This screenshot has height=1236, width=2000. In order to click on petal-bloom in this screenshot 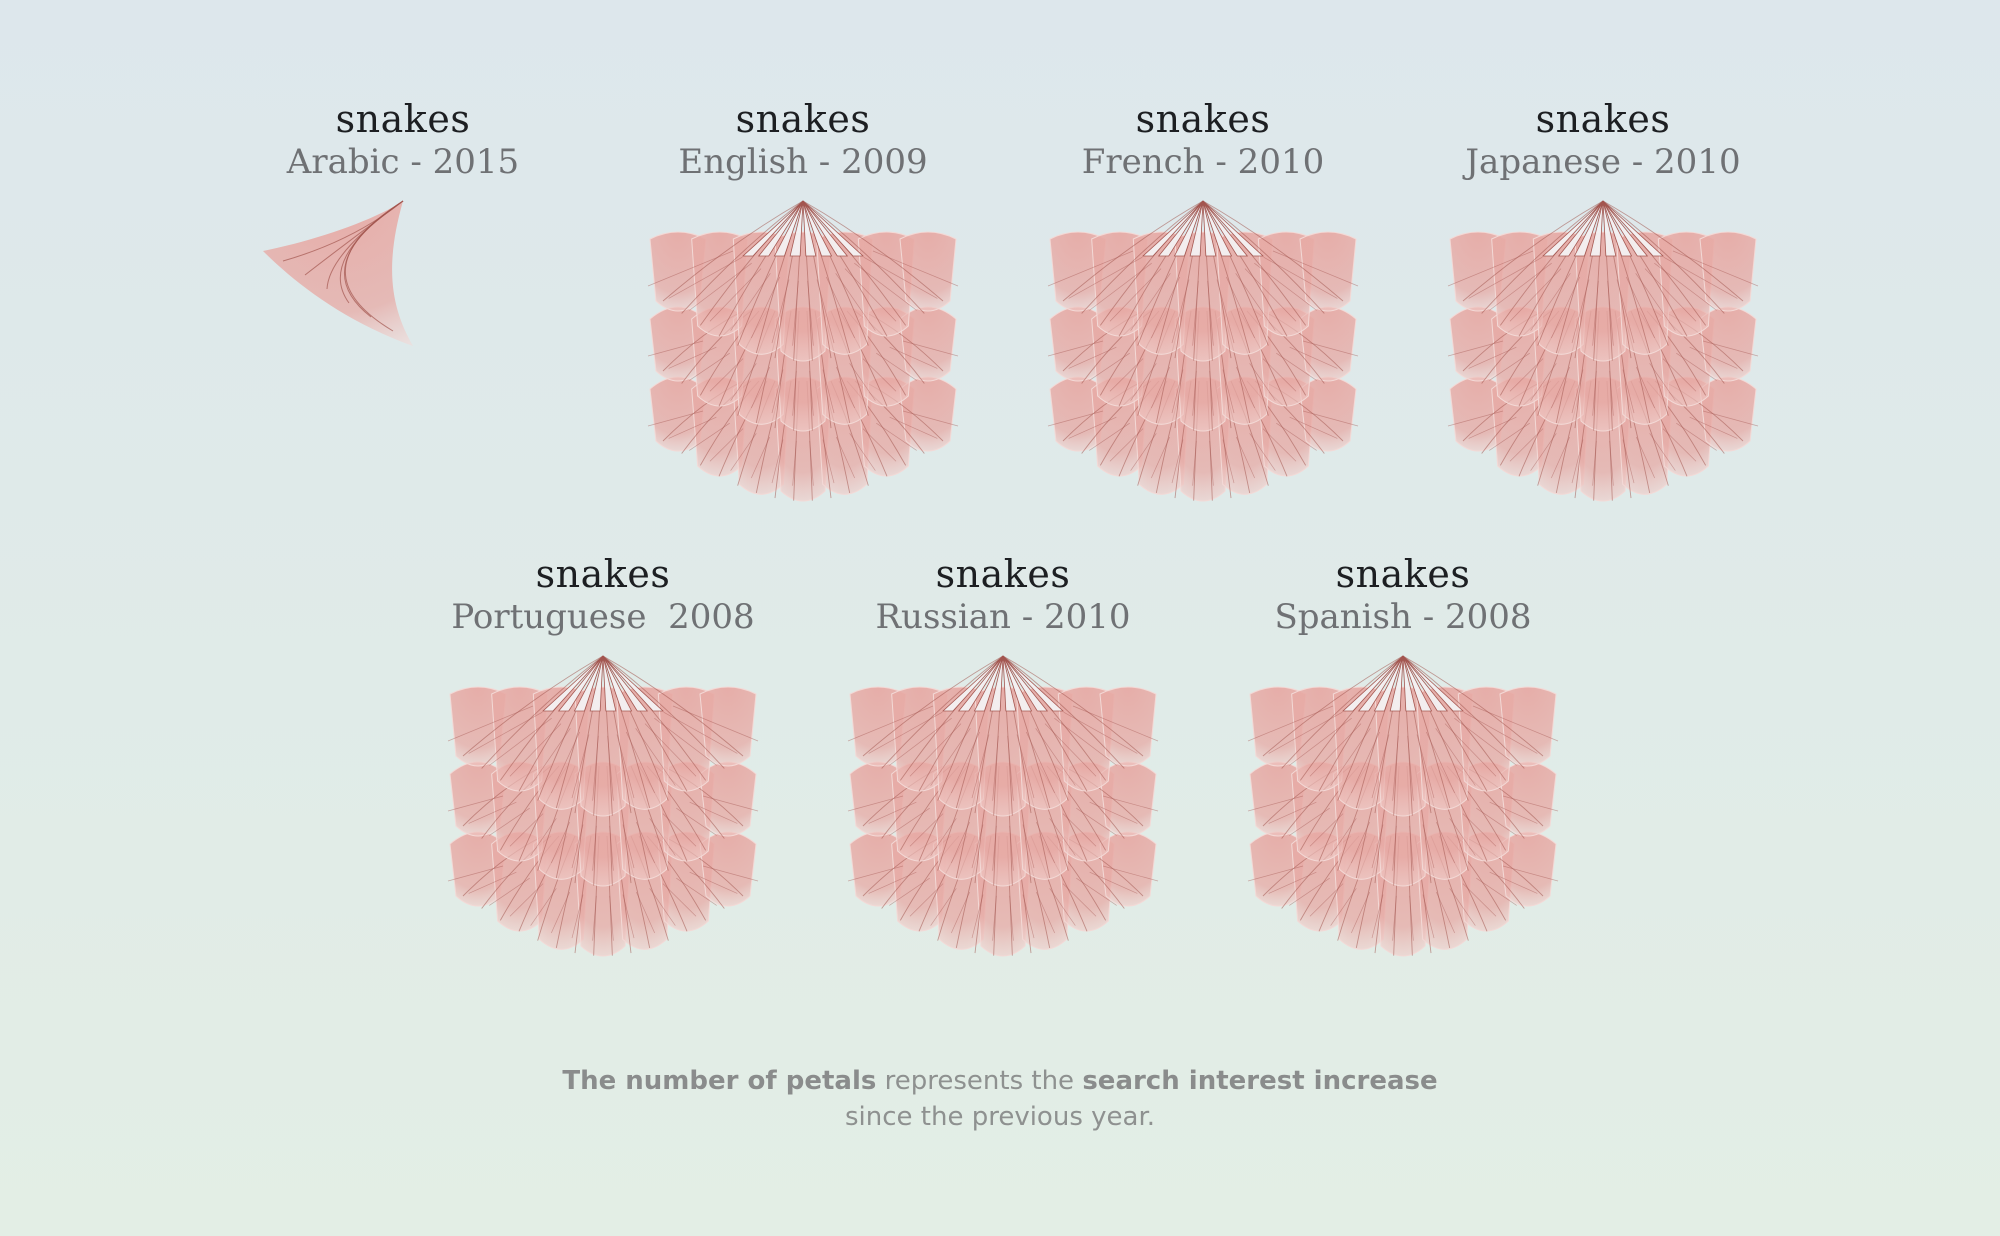, I will do `click(1203, 351)`.